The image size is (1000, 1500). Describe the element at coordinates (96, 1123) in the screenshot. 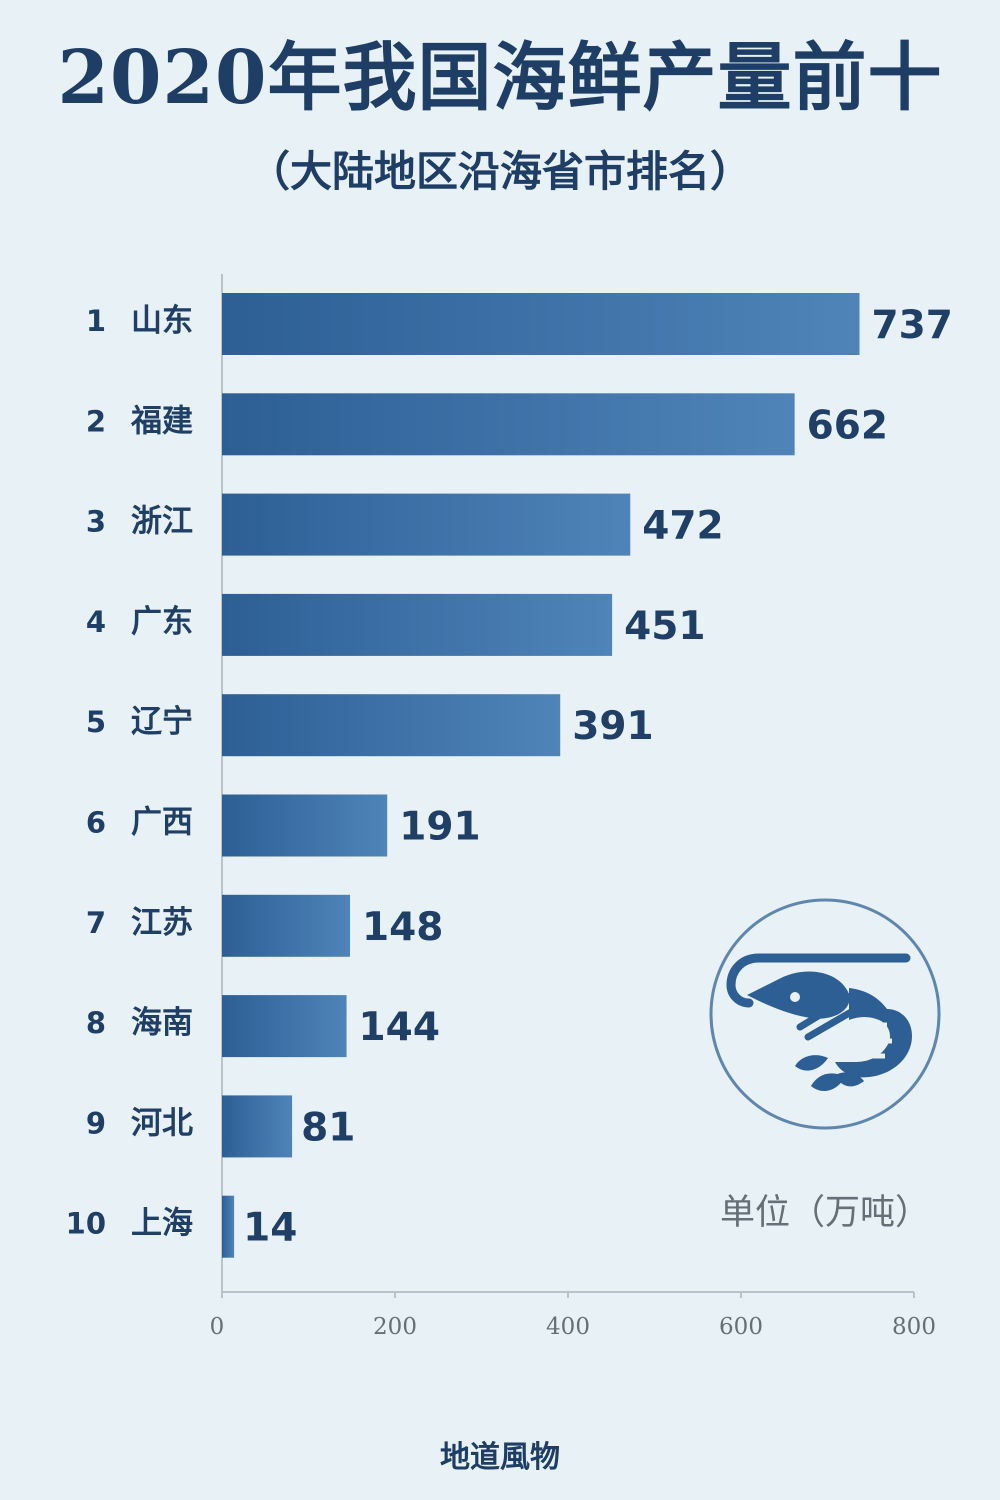

I see `rank-label: 9` at that location.